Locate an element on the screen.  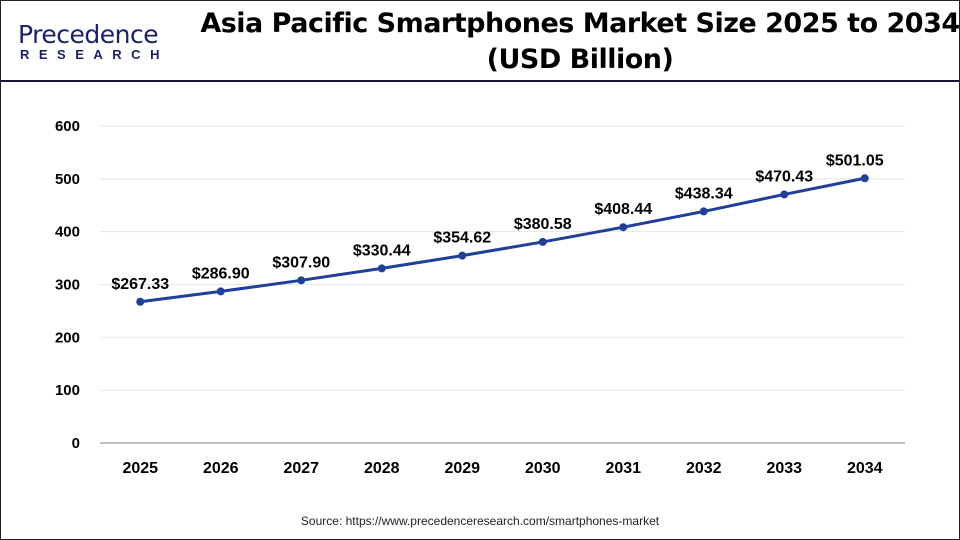
y-tick-label: 600 is located at coordinates (67, 126).